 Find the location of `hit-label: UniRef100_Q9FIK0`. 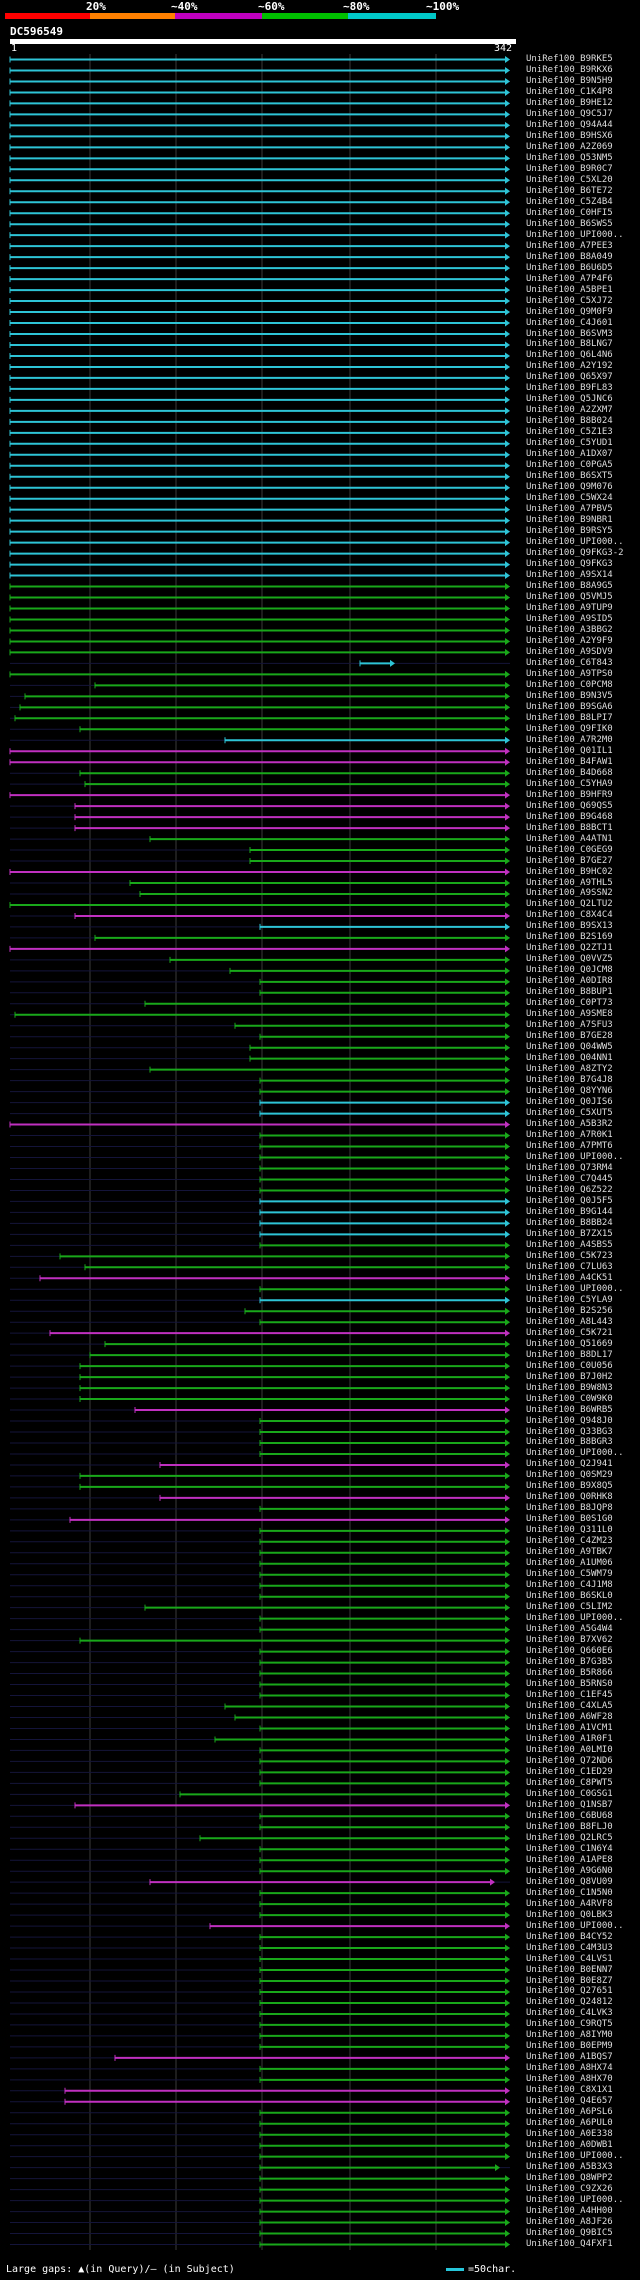

hit-label: UniRef100_Q9FIK0 is located at coordinates (569, 728).